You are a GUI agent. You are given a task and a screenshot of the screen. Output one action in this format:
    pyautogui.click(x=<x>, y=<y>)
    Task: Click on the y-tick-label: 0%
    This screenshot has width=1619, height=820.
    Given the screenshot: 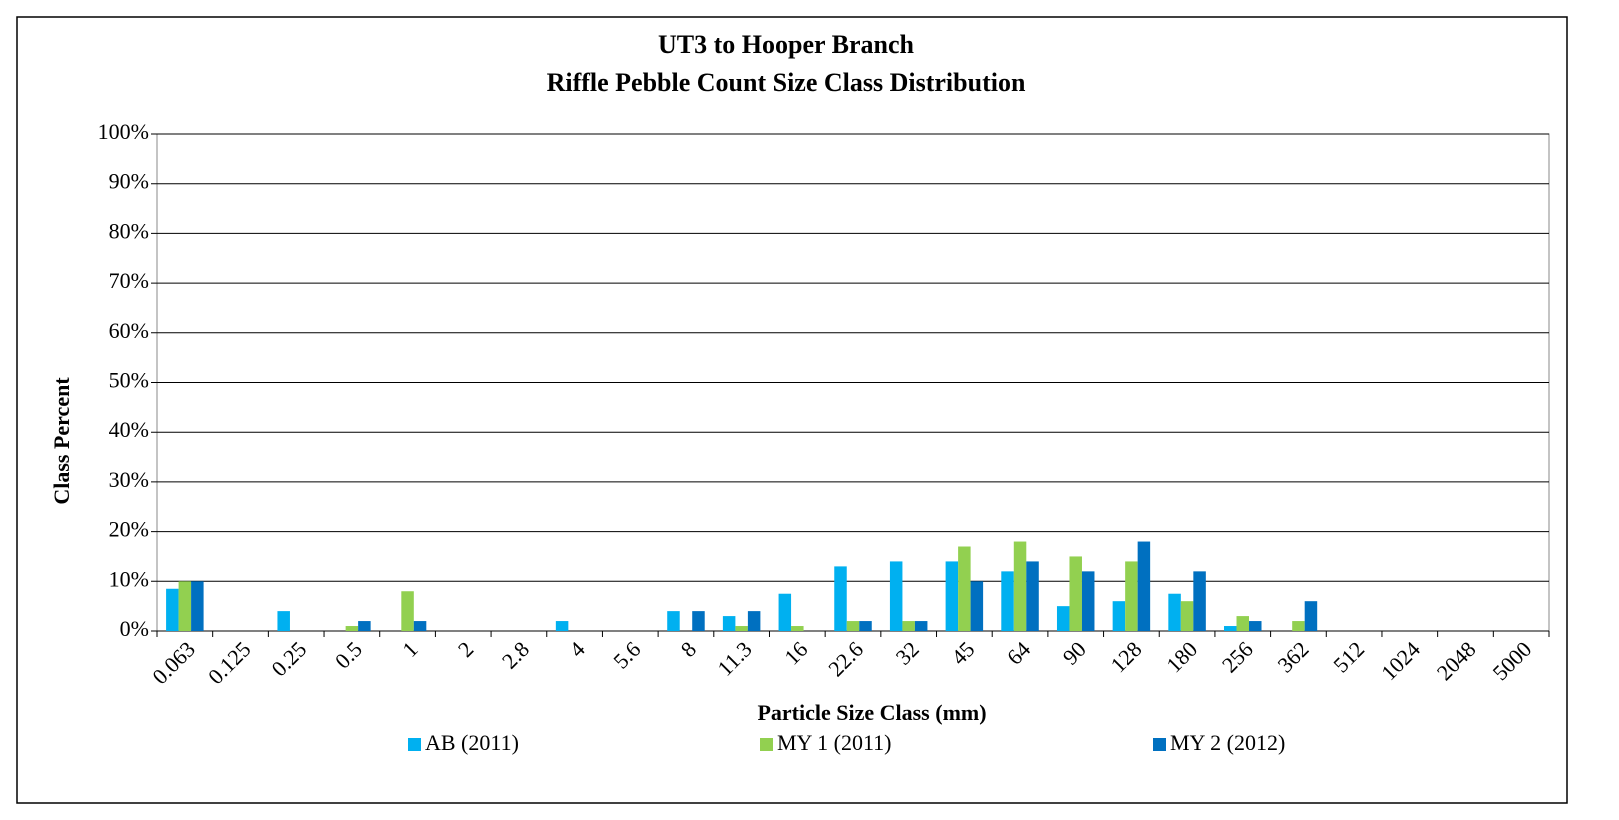 What is the action you would take?
    pyautogui.click(x=134, y=628)
    